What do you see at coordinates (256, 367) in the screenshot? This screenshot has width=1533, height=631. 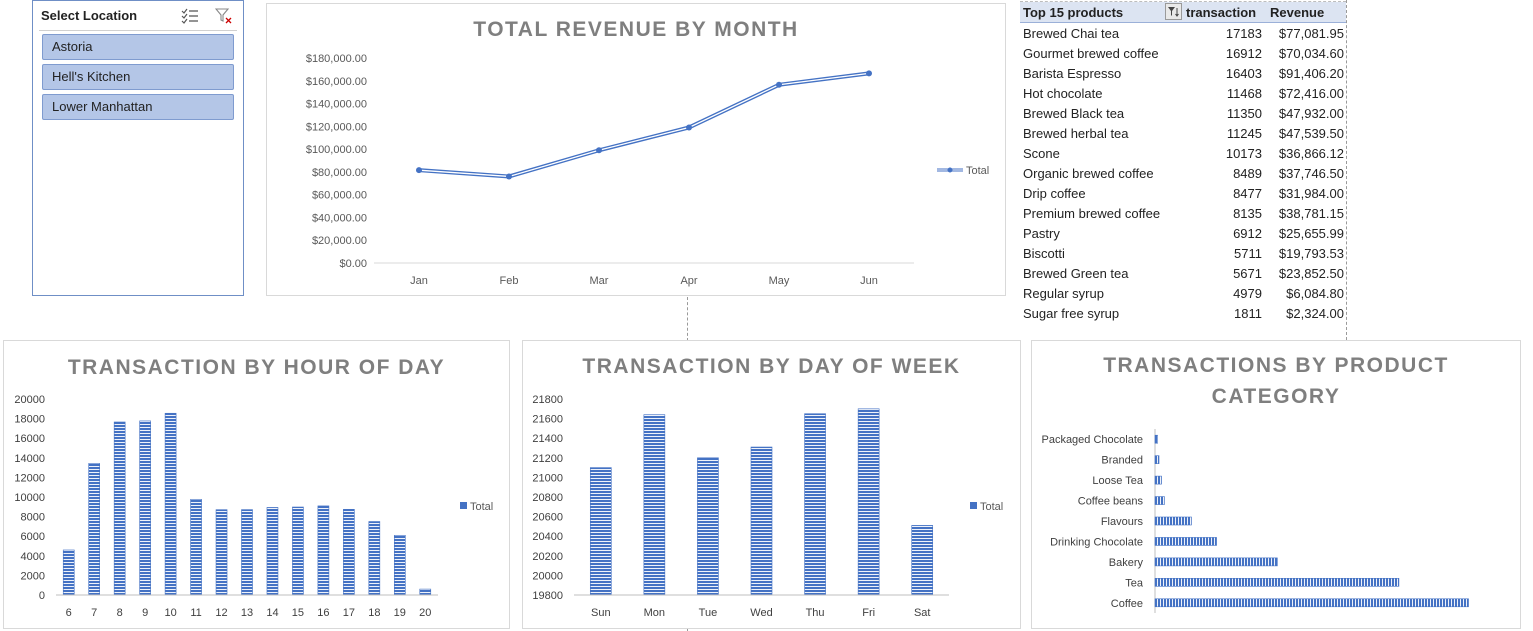 I see `hour-chart-title: TRANSACTION BY HOUR OF DAY` at bounding box center [256, 367].